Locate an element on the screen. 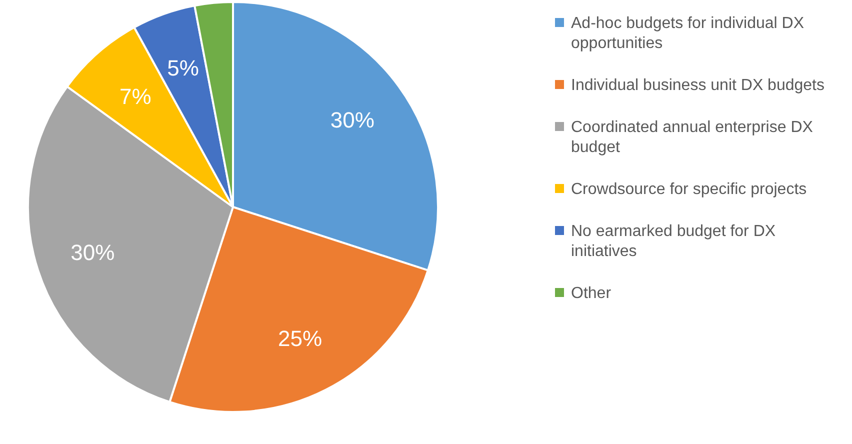 The height and width of the screenshot is (444, 852). data-label: 7% is located at coordinates (135, 96).